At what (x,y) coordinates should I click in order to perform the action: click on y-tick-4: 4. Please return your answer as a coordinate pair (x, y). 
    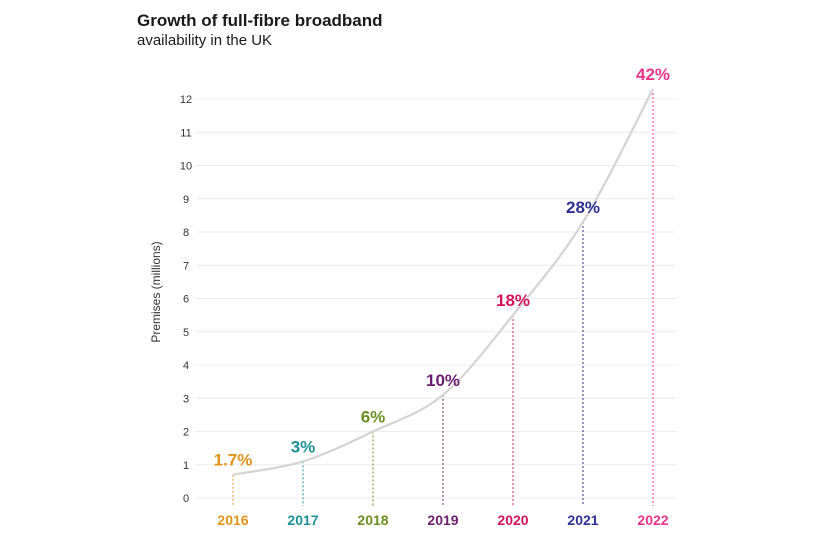
    Looking at the image, I should click on (186, 366).